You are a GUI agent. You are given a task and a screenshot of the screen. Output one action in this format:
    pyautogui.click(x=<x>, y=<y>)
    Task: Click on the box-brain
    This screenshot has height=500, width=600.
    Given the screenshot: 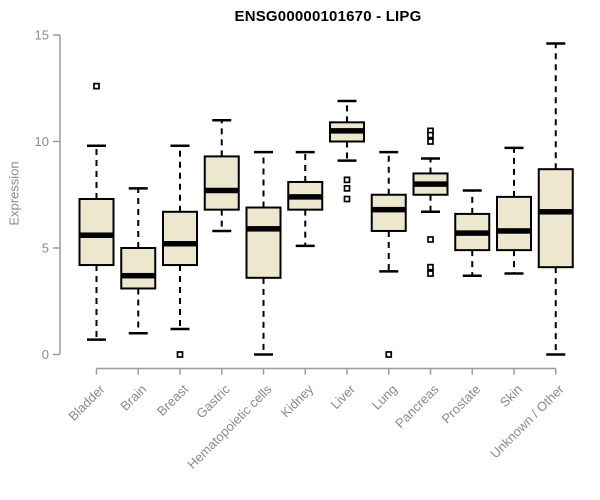 What is the action you would take?
    pyautogui.click(x=138, y=261)
    